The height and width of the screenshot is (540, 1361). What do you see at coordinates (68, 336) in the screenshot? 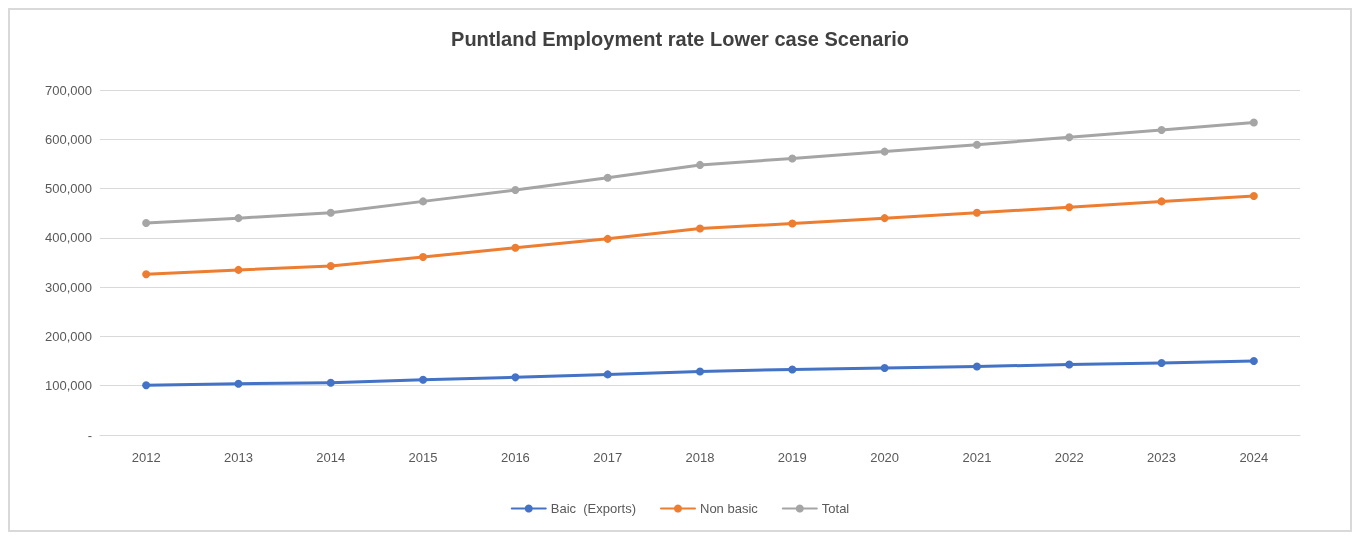
I see `y-tick-label: 200,000` at bounding box center [68, 336].